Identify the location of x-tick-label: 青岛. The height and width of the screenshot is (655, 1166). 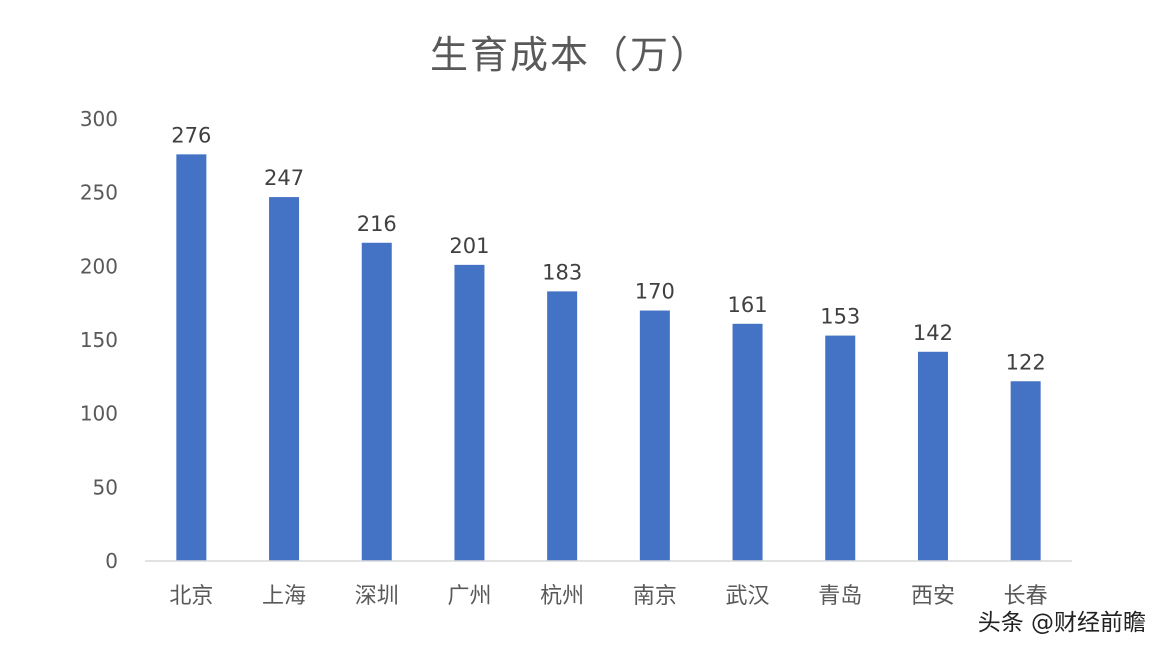
(840, 596).